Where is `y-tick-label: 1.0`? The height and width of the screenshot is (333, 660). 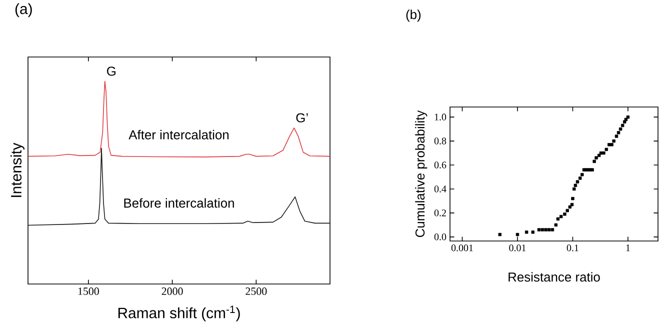
y-tick-label: 1.0 is located at coordinates (440, 117).